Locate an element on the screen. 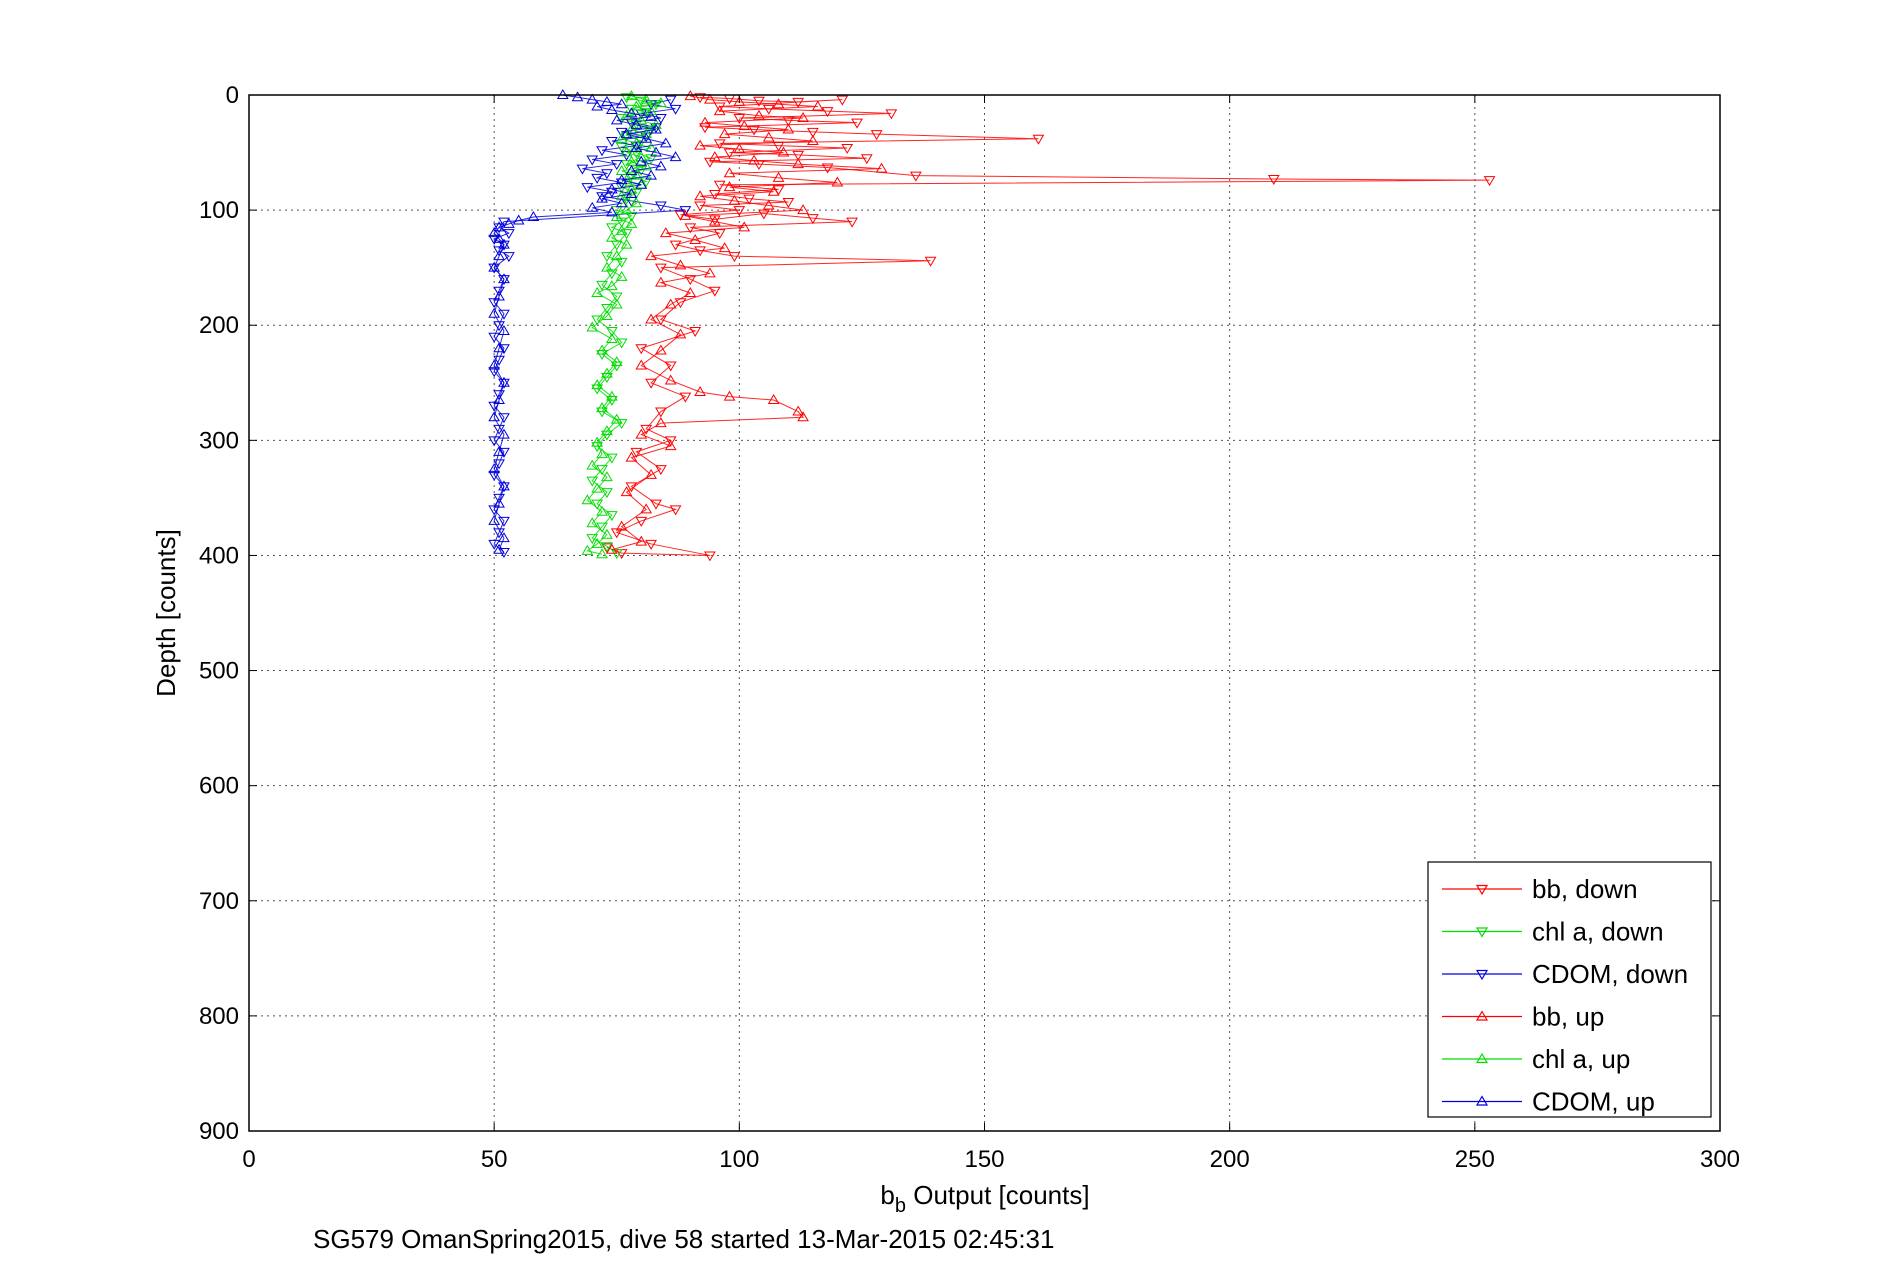 The height and width of the screenshot is (1262, 1891). y-tick-label: 600 is located at coordinates (219, 786).